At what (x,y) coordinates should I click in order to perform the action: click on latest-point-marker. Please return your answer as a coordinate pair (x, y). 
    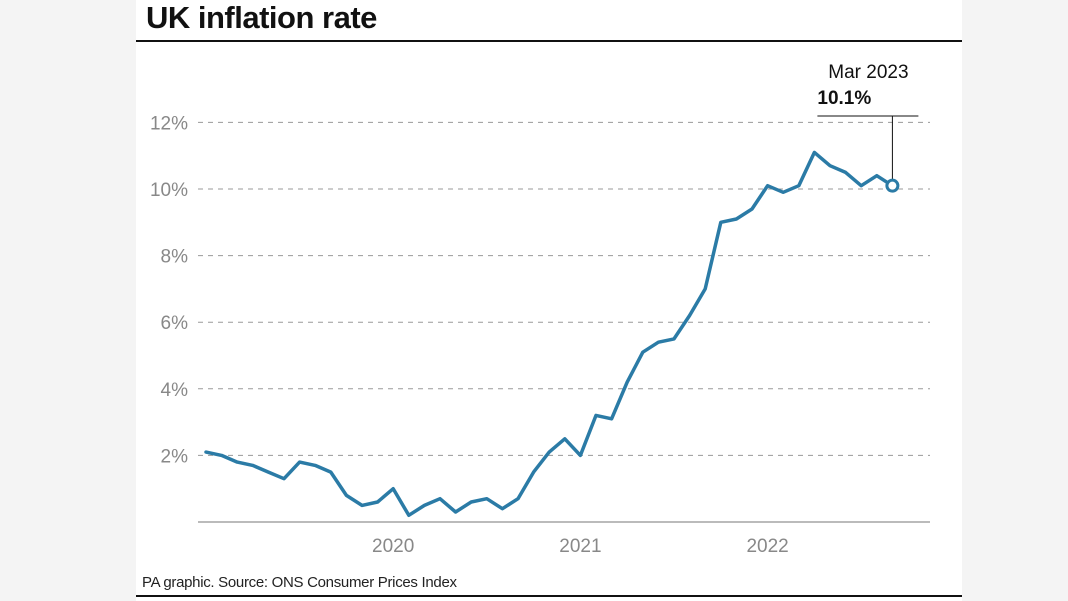
    Looking at the image, I should click on (892, 185).